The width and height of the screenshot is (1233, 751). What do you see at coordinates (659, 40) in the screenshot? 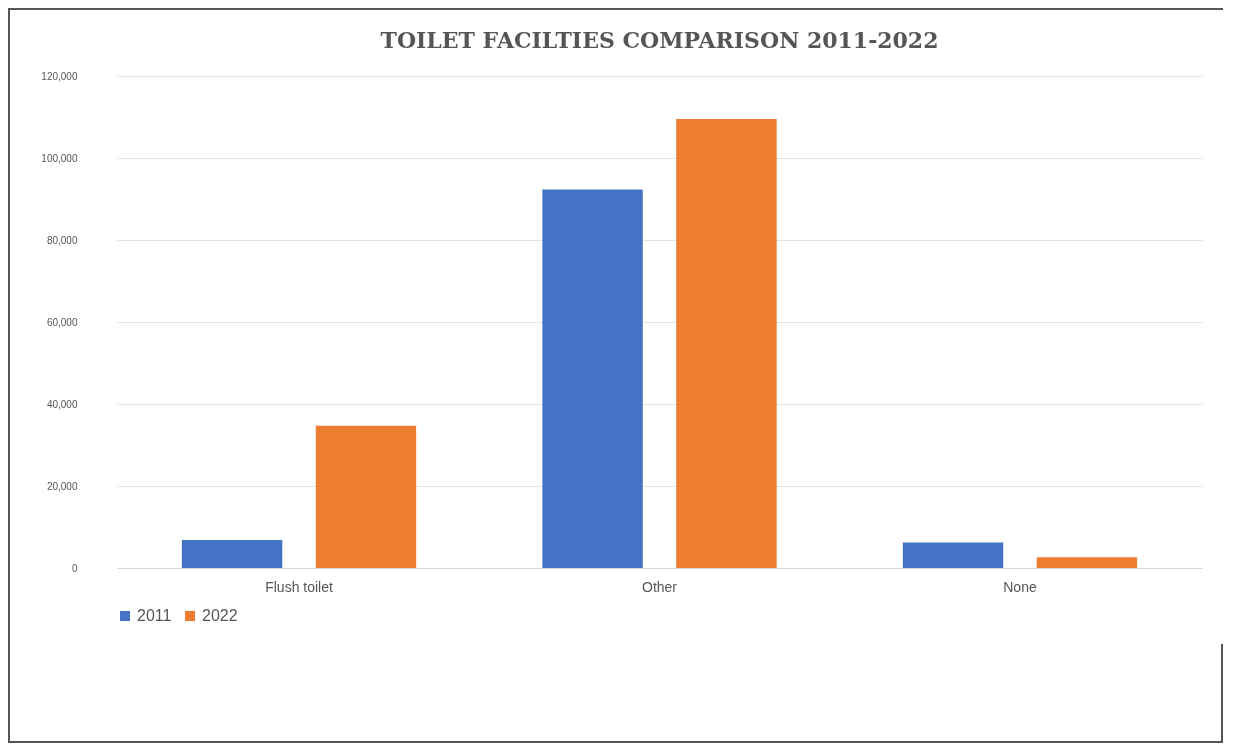
I see `chart-title: TOILET FACILTIES COMPARISON 2011-2022` at bounding box center [659, 40].